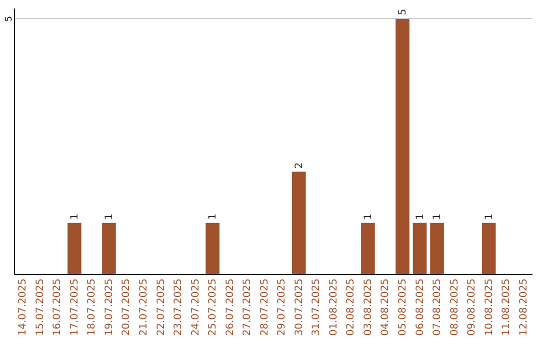  What do you see at coordinates (454, 307) in the screenshot?
I see `x-tick-label: 08.08.2025` at bounding box center [454, 307].